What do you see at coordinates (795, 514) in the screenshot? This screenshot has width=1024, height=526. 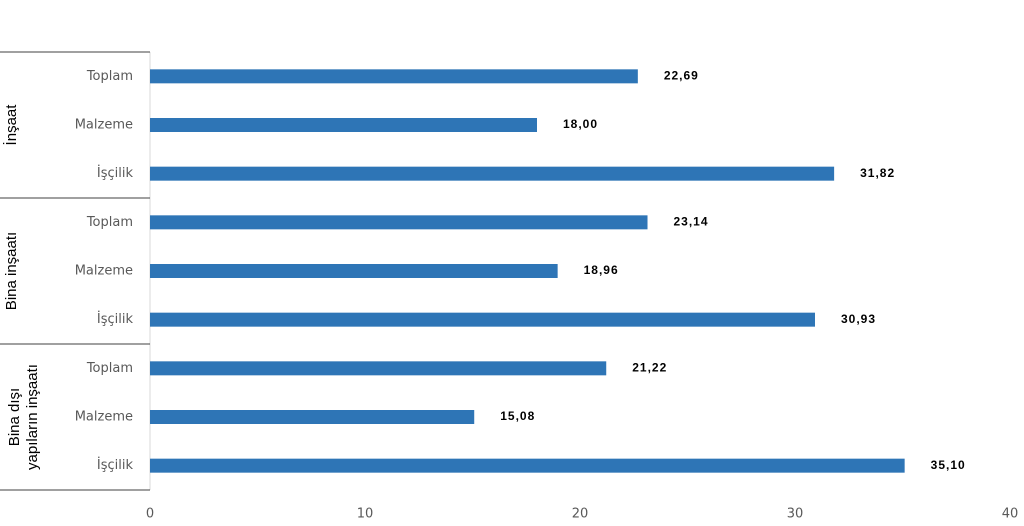 I see `x-tick-label: 30` at bounding box center [795, 514].